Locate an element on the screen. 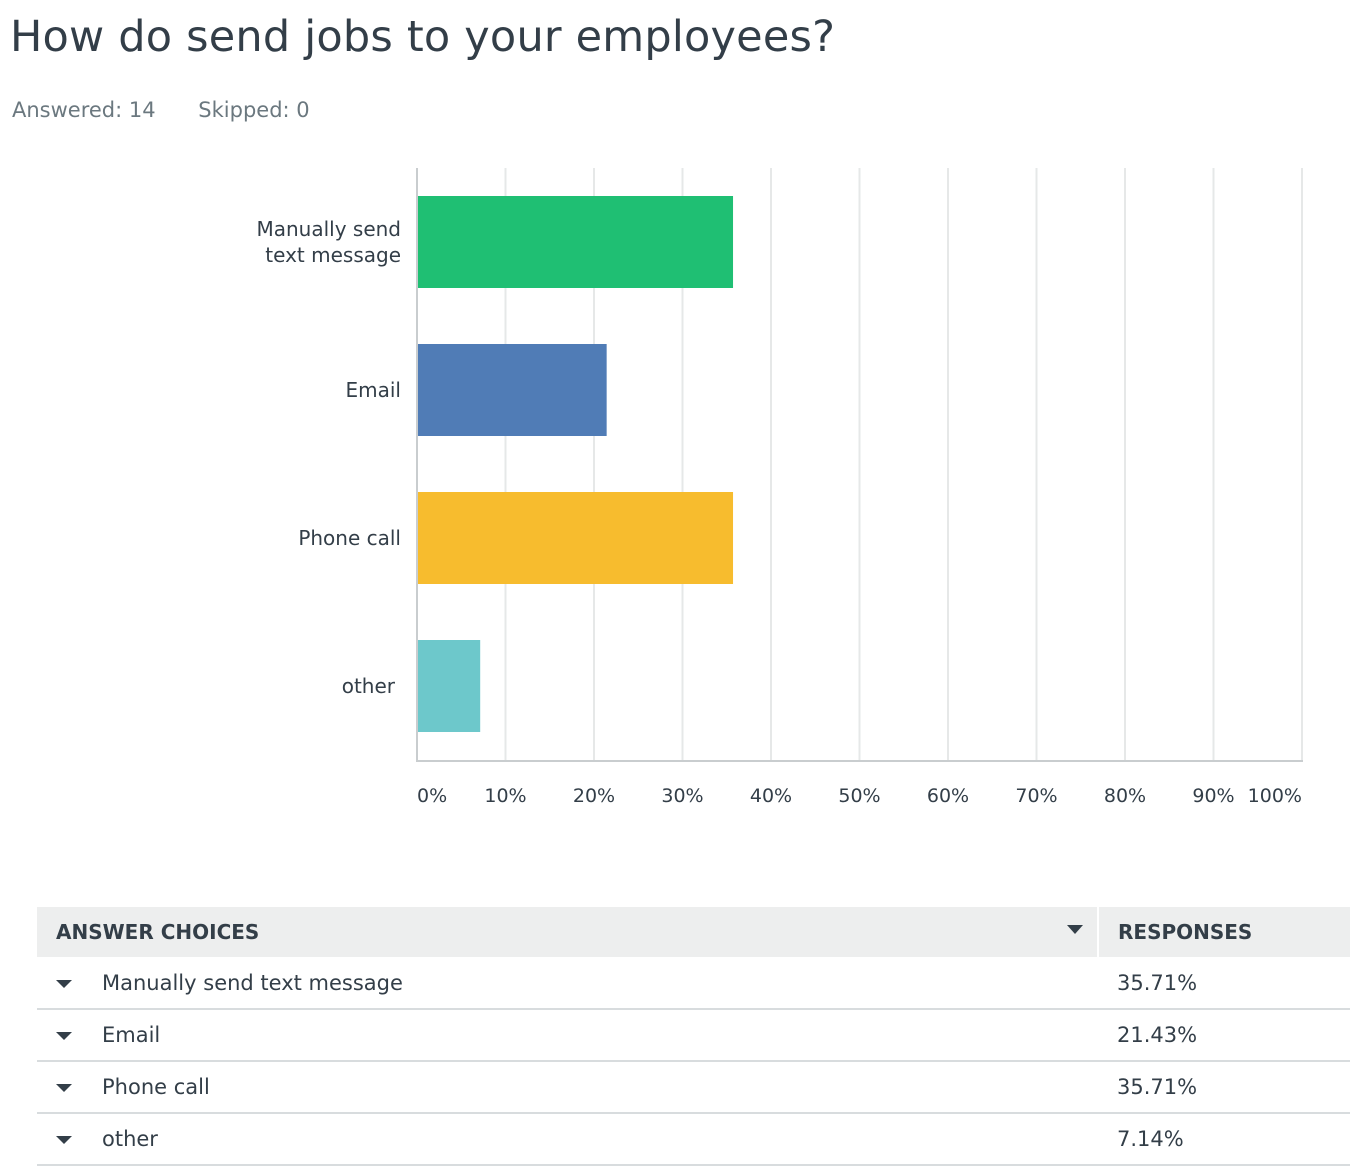 The height and width of the screenshot is (1166, 1350). category-label: other is located at coordinates (369, 686).